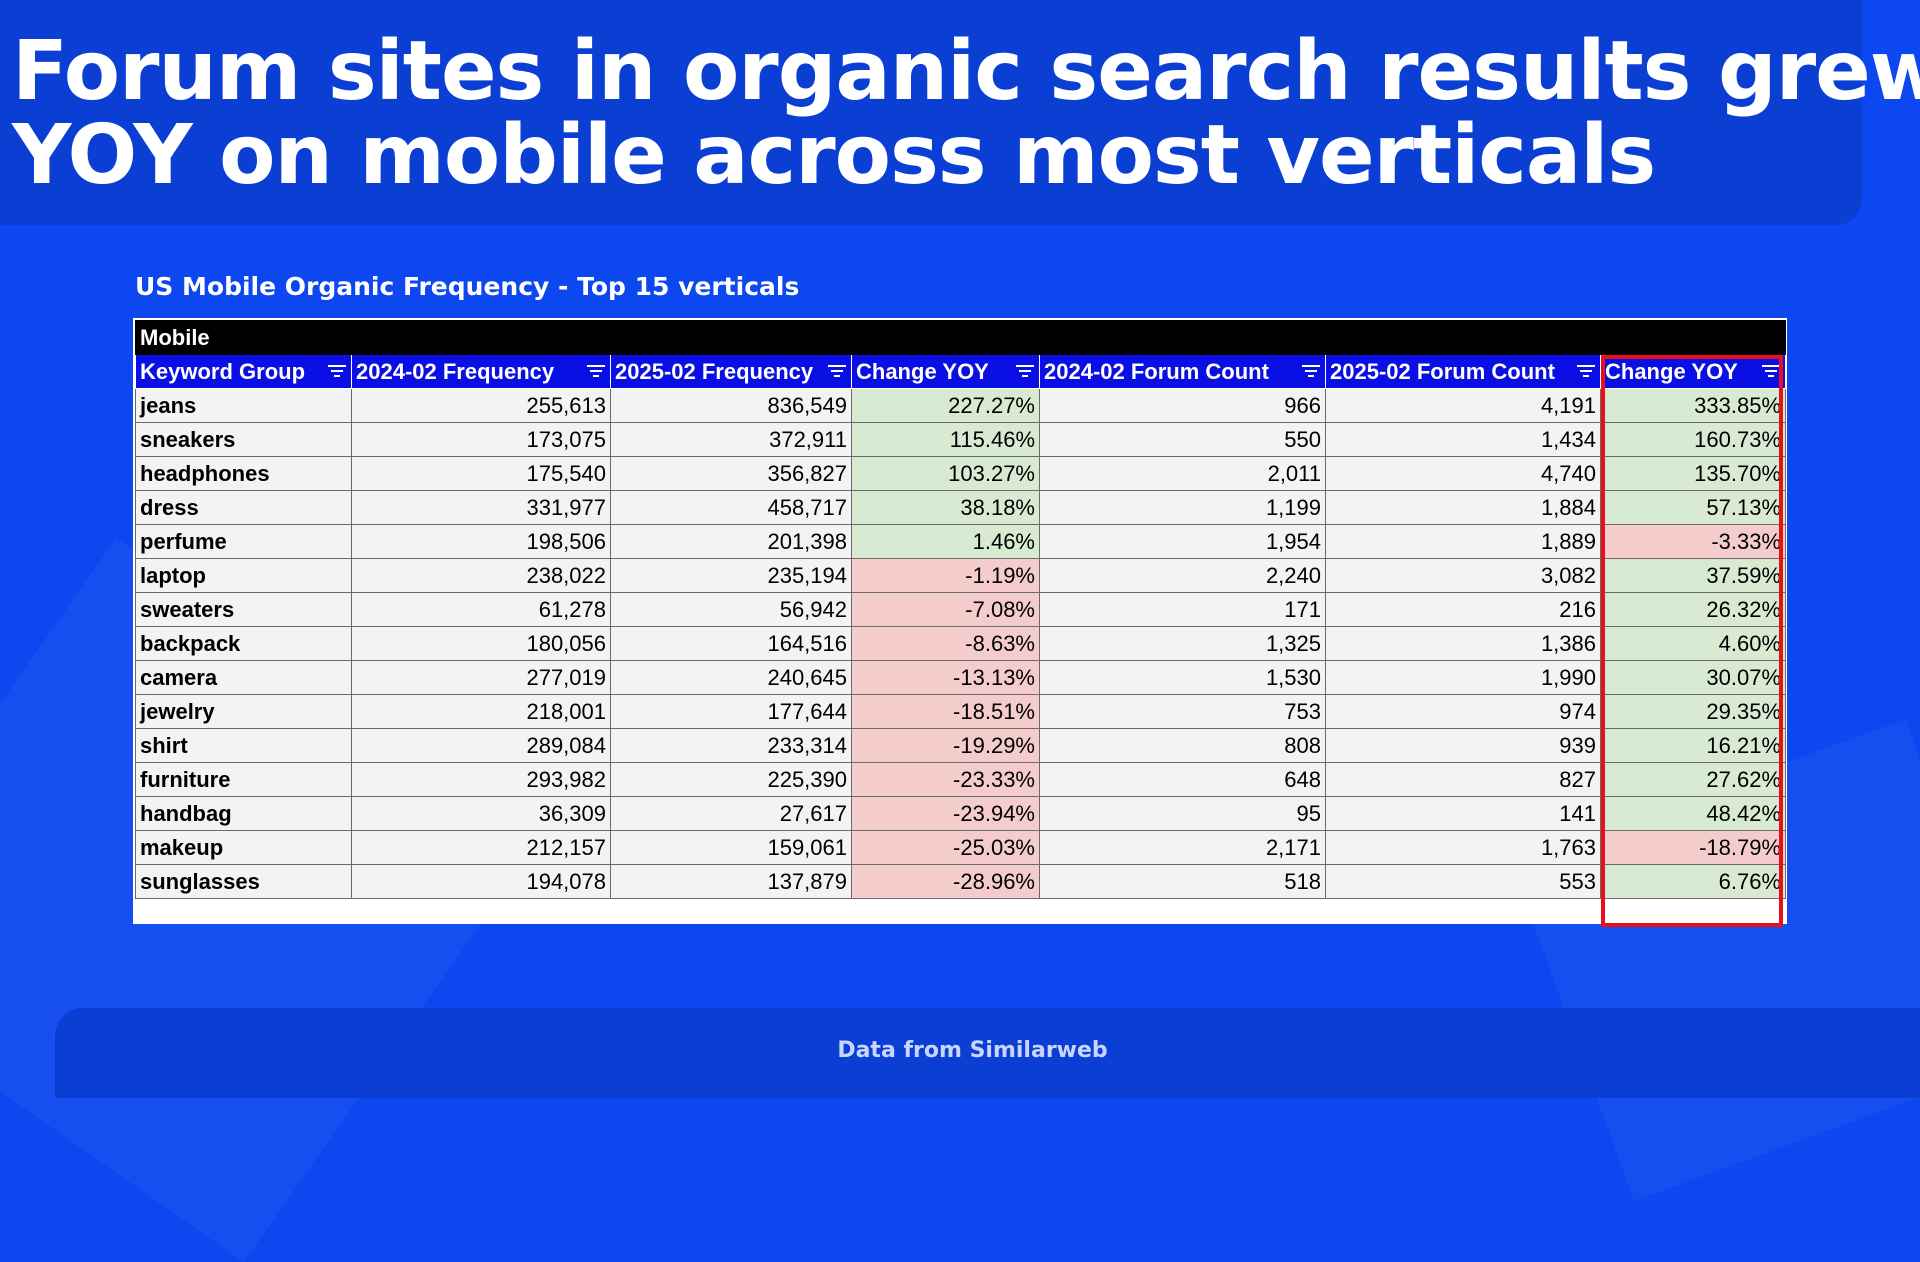 The height and width of the screenshot is (1262, 1920). Describe the element at coordinates (945, 405) in the screenshot. I see `table-cell: 227.27%` at that location.